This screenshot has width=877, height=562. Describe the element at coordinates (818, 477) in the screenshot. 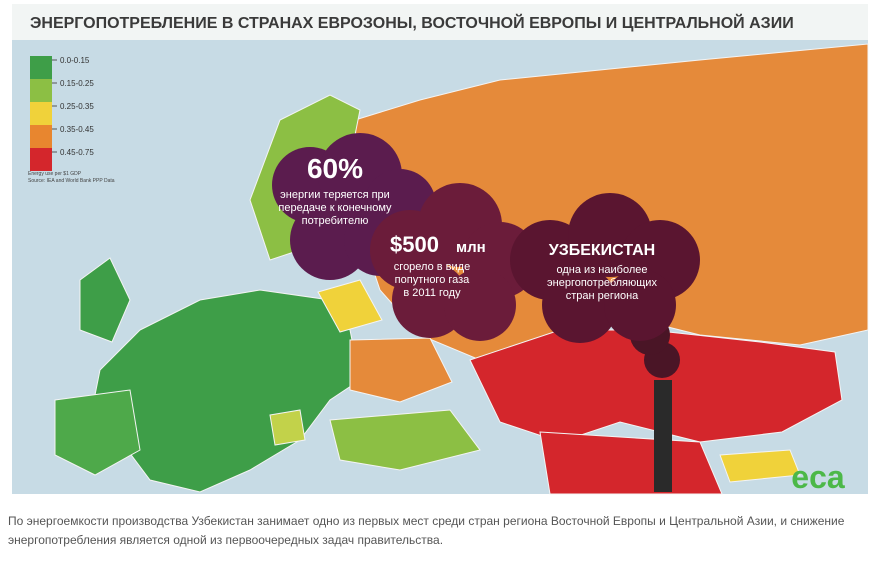

I see `logo: eca` at that location.